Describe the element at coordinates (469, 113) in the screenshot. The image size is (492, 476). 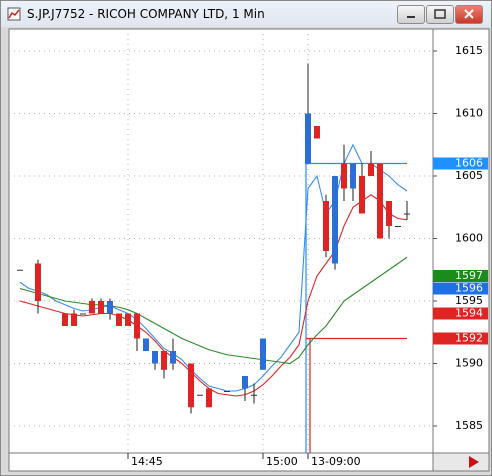
I see `y-tick-label: 1610` at that location.